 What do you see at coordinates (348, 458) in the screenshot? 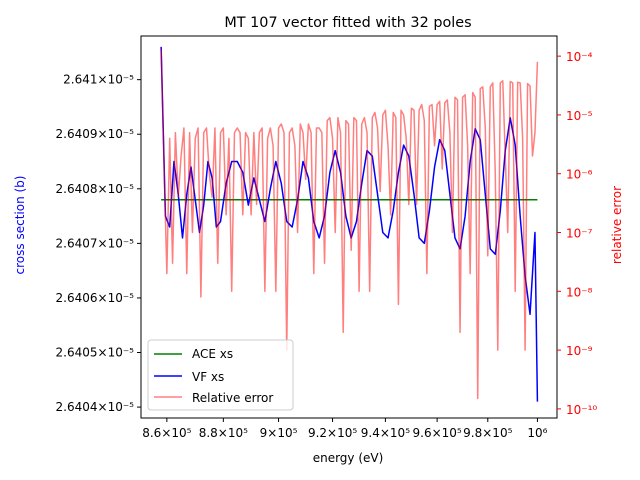
I see `x-axis-label: energy (eV)` at bounding box center [348, 458].